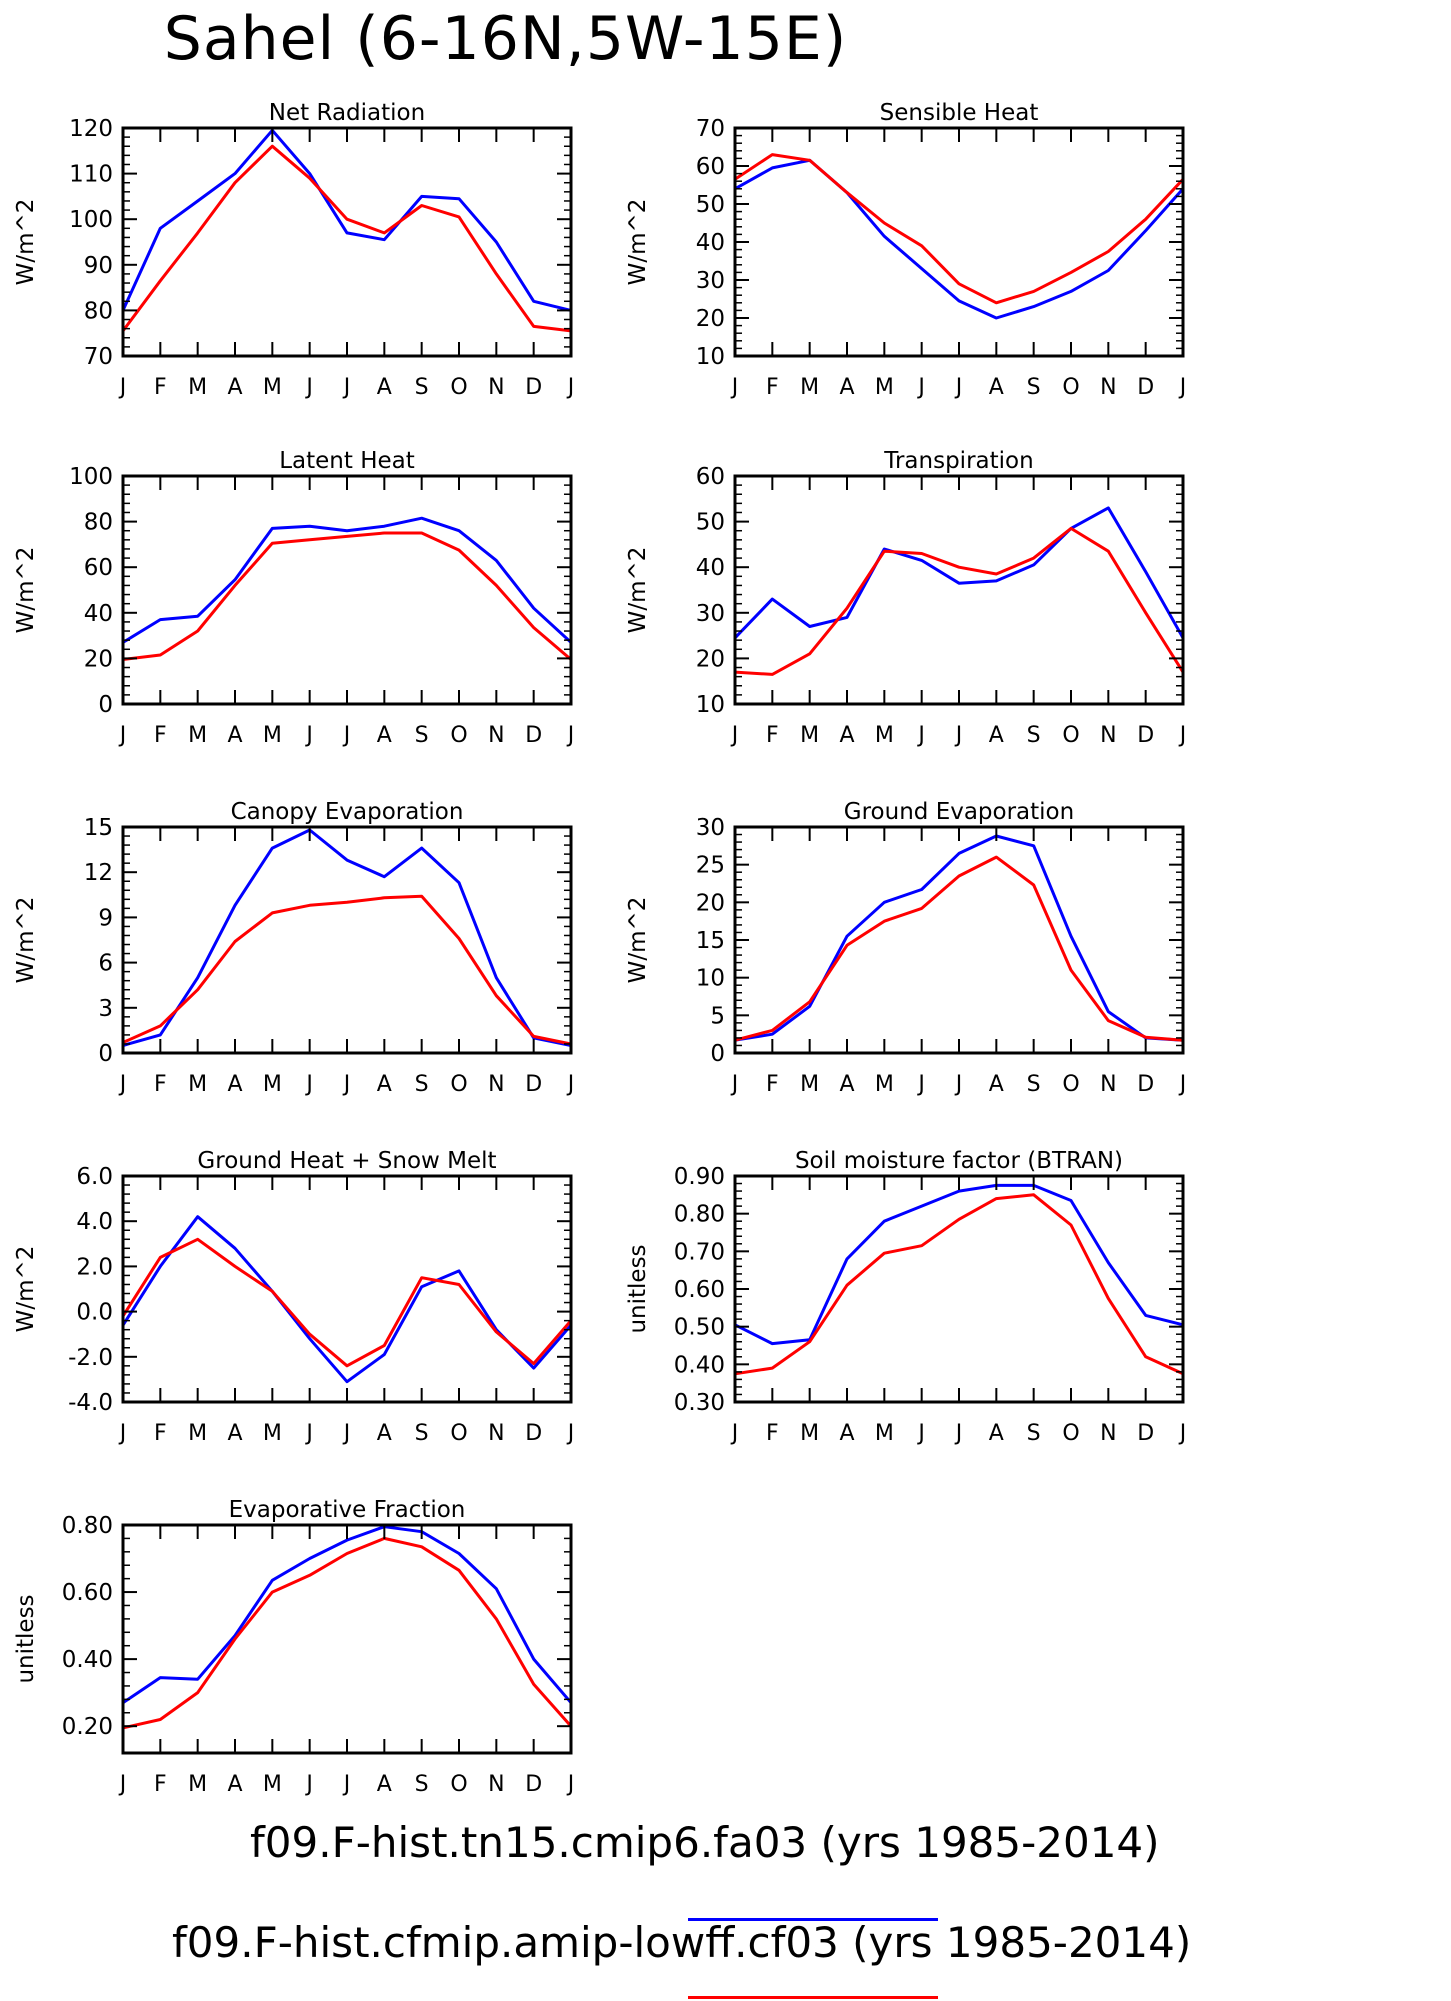 This screenshot has height=2001, width=1451. I want to click on plot-frame, so click(959, 940).